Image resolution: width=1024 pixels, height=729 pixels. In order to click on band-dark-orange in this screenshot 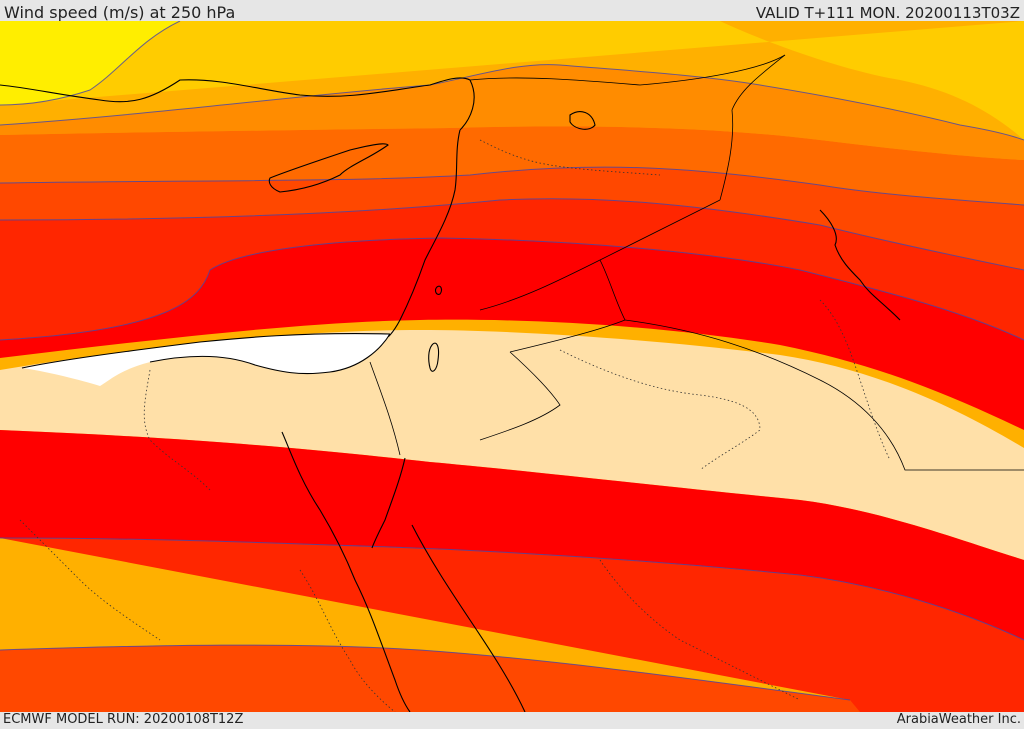, I will do `click(512, 165)`.